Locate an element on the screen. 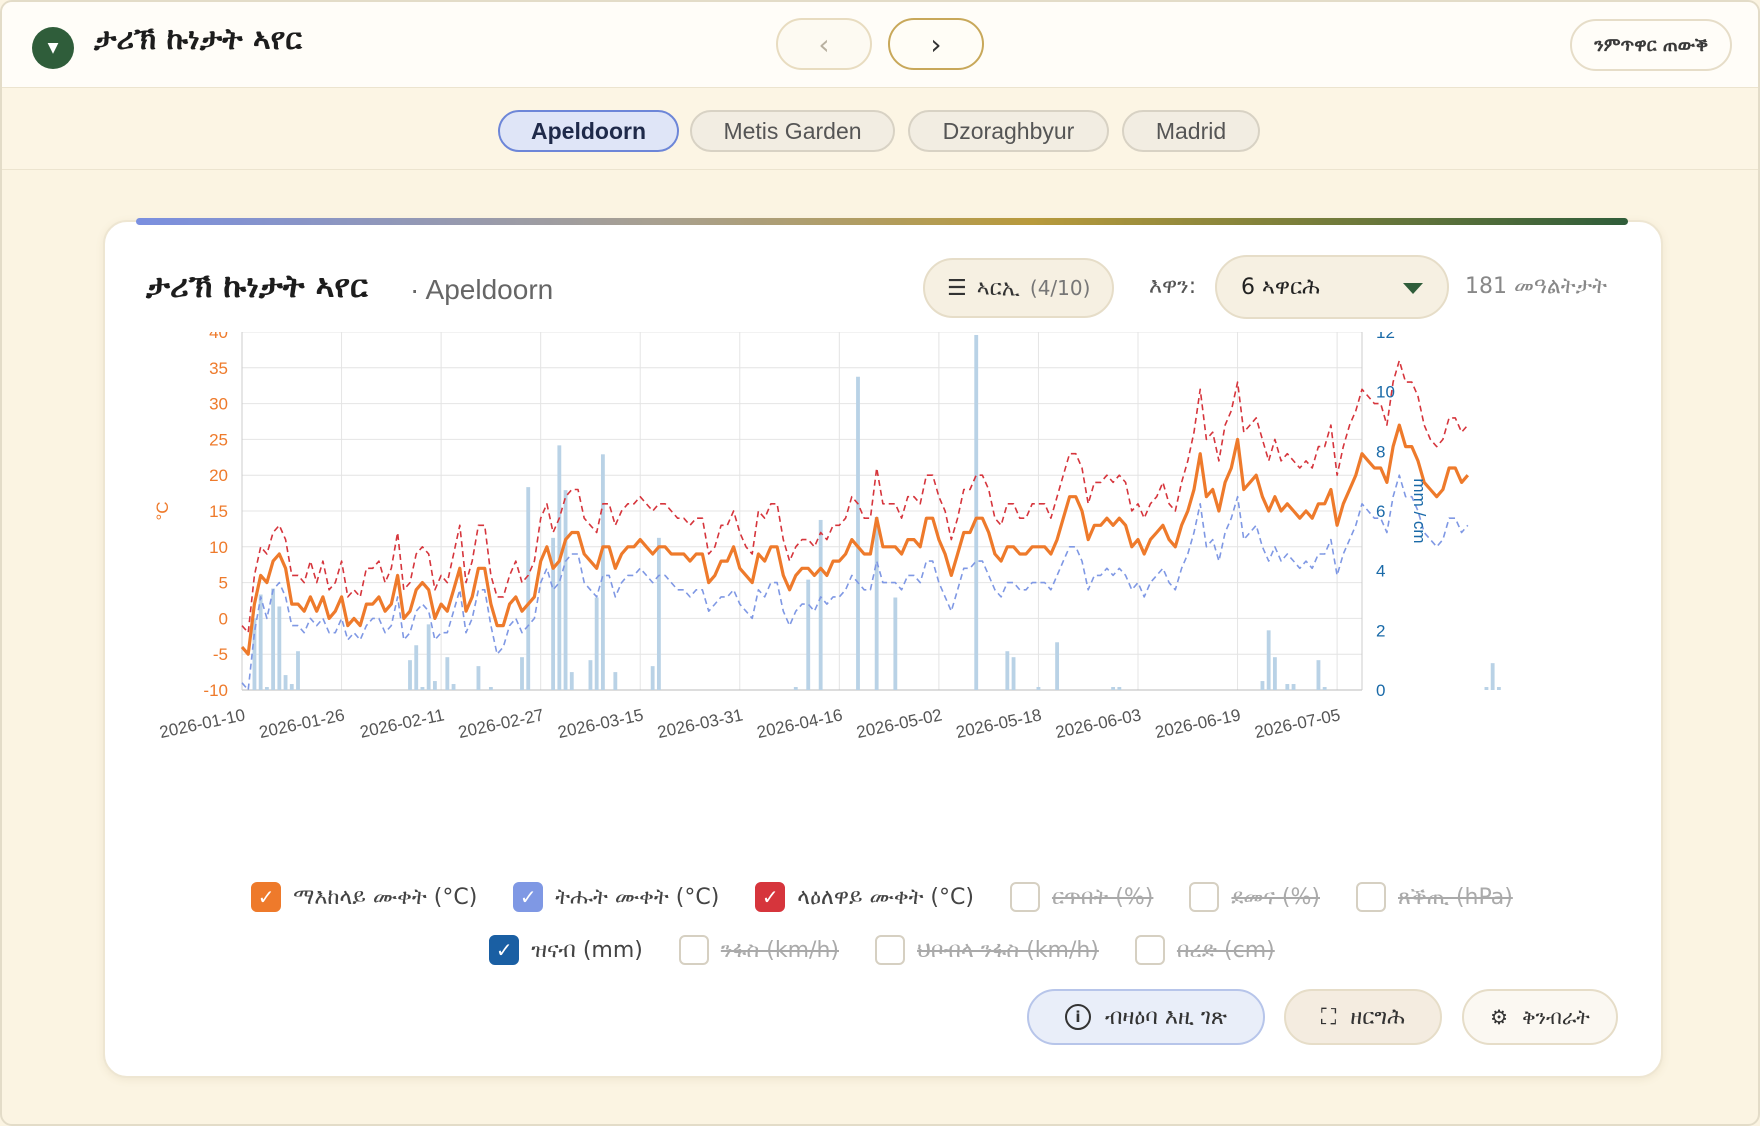  x-tick-label: 2026-01-10 is located at coordinates (202, 723).